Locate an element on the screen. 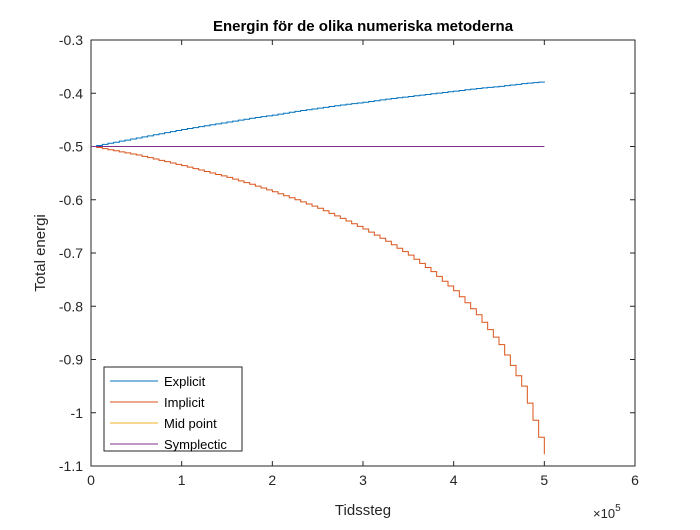 The image size is (700, 530). y-tick-label: -0.9 is located at coordinates (71, 360).